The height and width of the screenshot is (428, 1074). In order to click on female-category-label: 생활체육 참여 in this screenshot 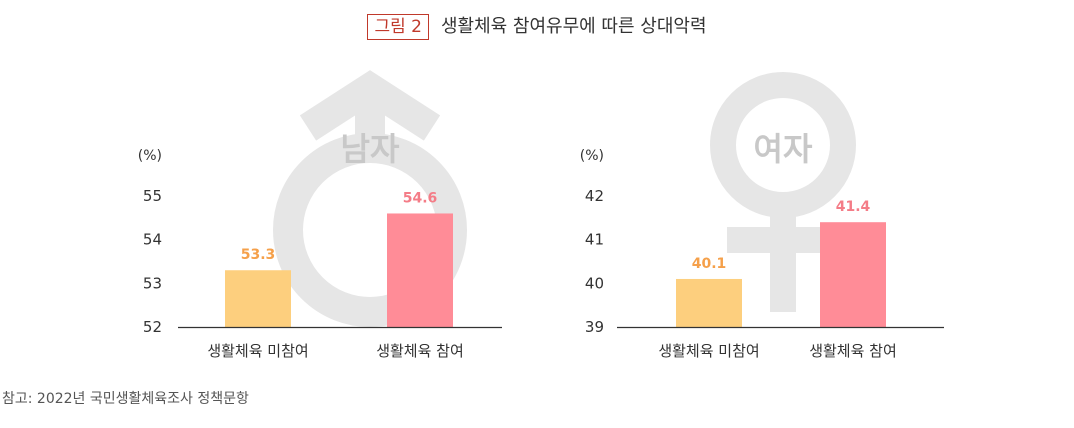, I will do `click(853, 351)`.